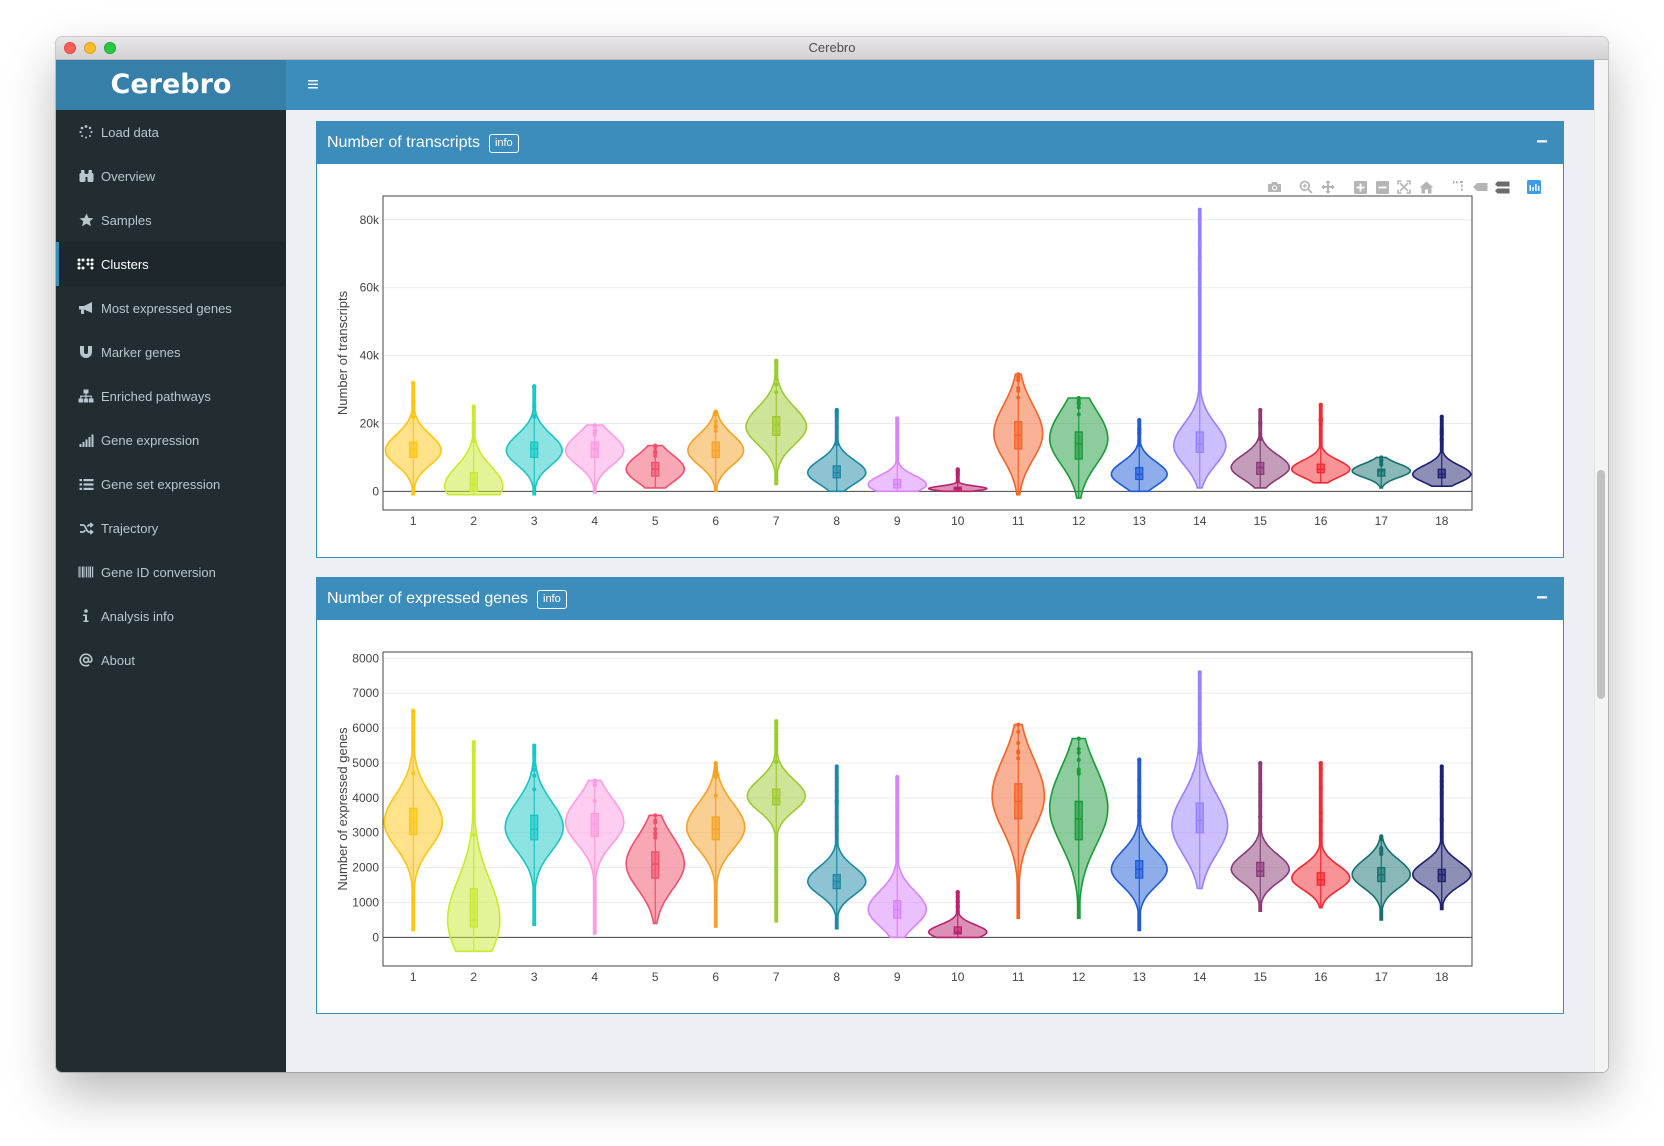  What do you see at coordinates (1328, 187) in the screenshot?
I see `pan-icon` at bounding box center [1328, 187].